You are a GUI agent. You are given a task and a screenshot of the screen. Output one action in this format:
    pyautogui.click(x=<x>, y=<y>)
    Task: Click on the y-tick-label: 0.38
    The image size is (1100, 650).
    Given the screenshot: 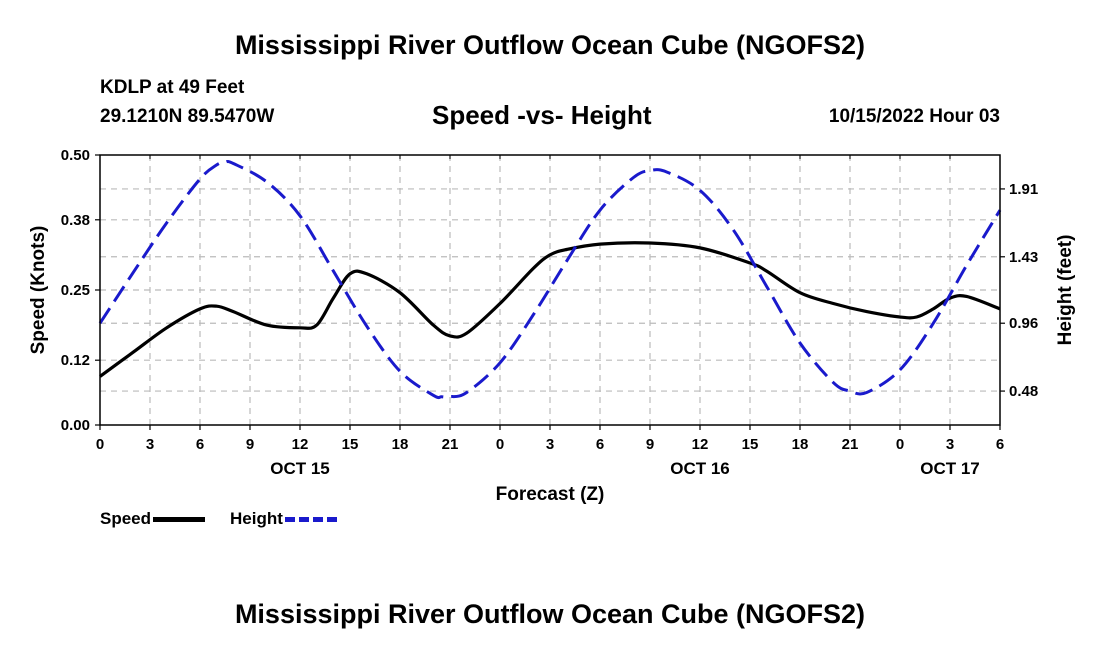 What is the action you would take?
    pyautogui.click(x=75, y=220)
    